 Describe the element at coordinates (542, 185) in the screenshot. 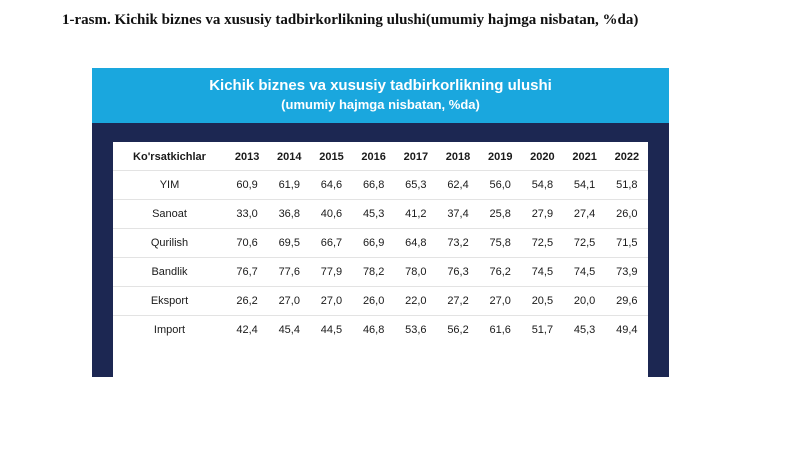

I see `table-cell: 54,8` at that location.